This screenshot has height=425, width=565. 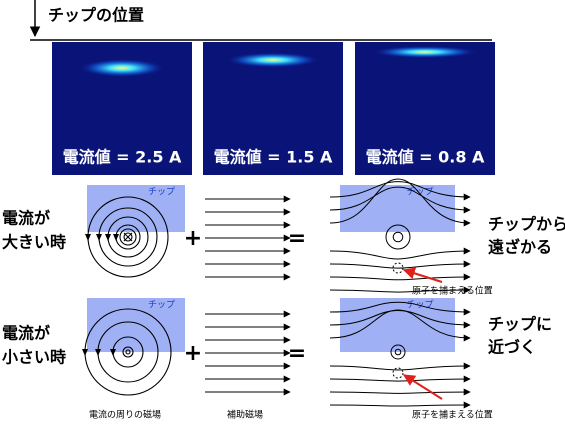 What do you see at coordinates (34, 242) in the screenshot?
I see `condition: 大きい時` at bounding box center [34, 242].